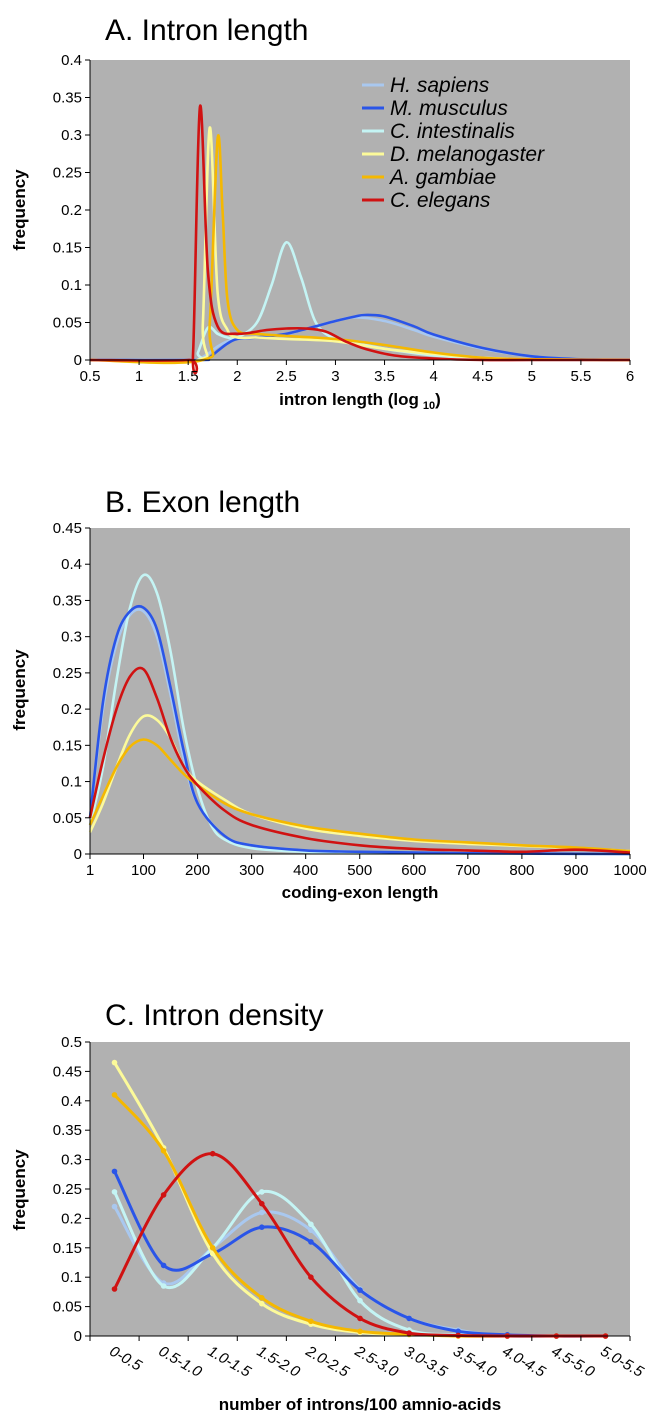 This screenshot has width=657, height=1421. I want to click on panel-a-xtick-label: 1.5, so click(188, 376).